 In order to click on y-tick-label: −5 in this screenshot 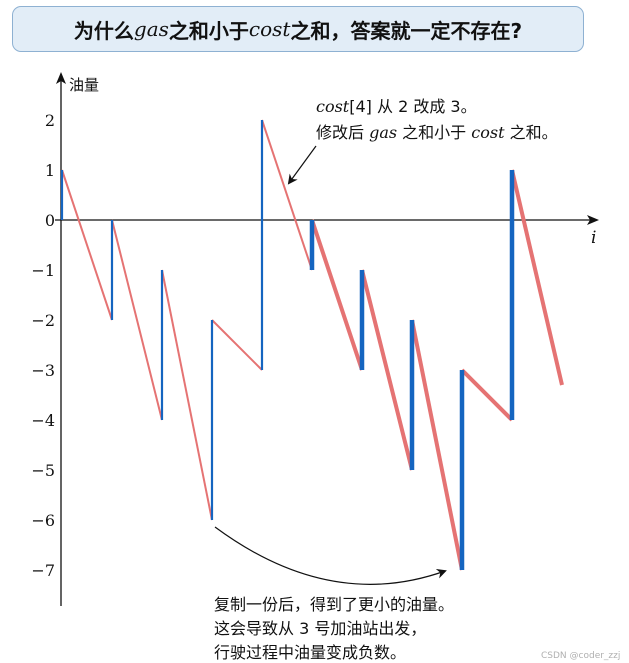, I will do `click(43, 470)`.